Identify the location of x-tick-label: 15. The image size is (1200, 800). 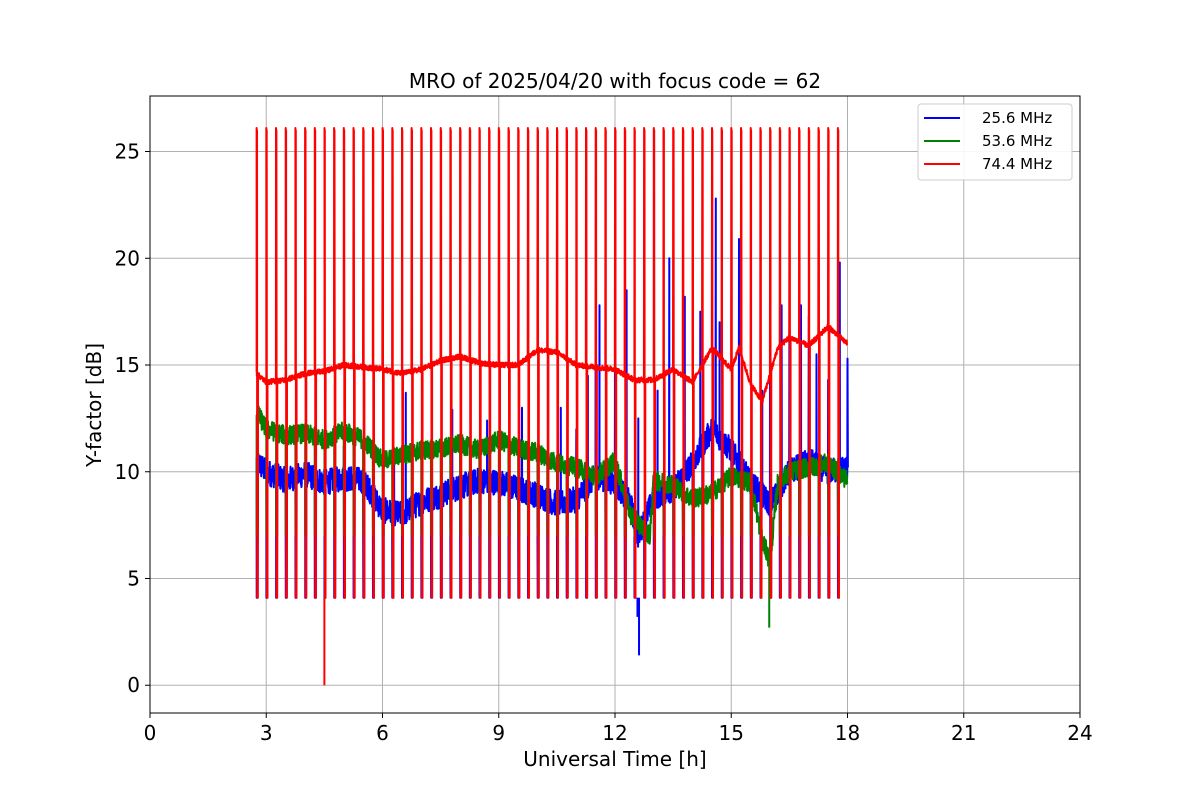
(731, 733).